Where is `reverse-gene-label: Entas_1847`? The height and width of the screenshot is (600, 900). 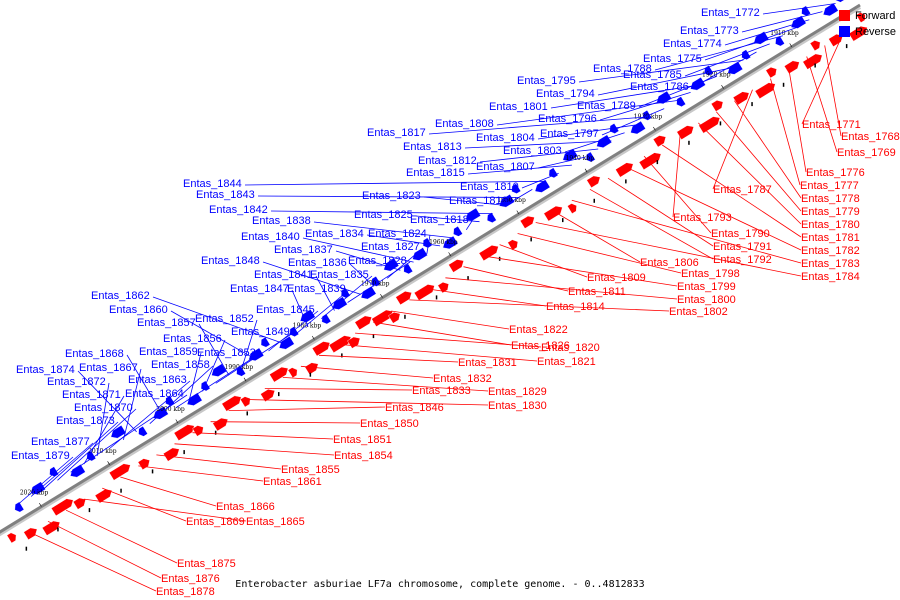 reverse-gene-label: Entas_1847 is located at coordinates (259, 289).